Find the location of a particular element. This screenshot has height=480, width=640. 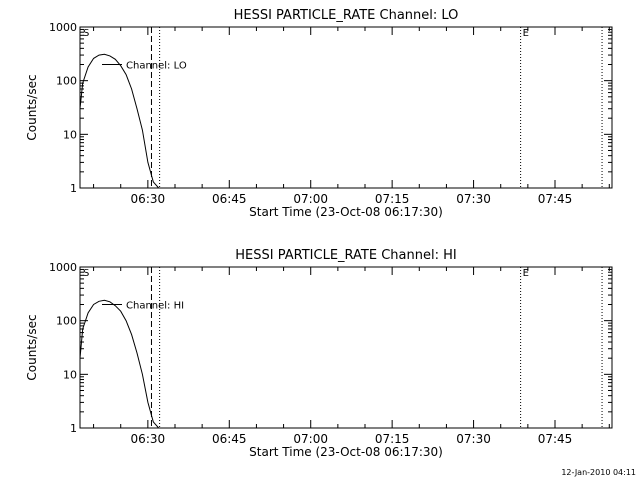

legend-label: Channel: LO is located at coordinates (156, 66).